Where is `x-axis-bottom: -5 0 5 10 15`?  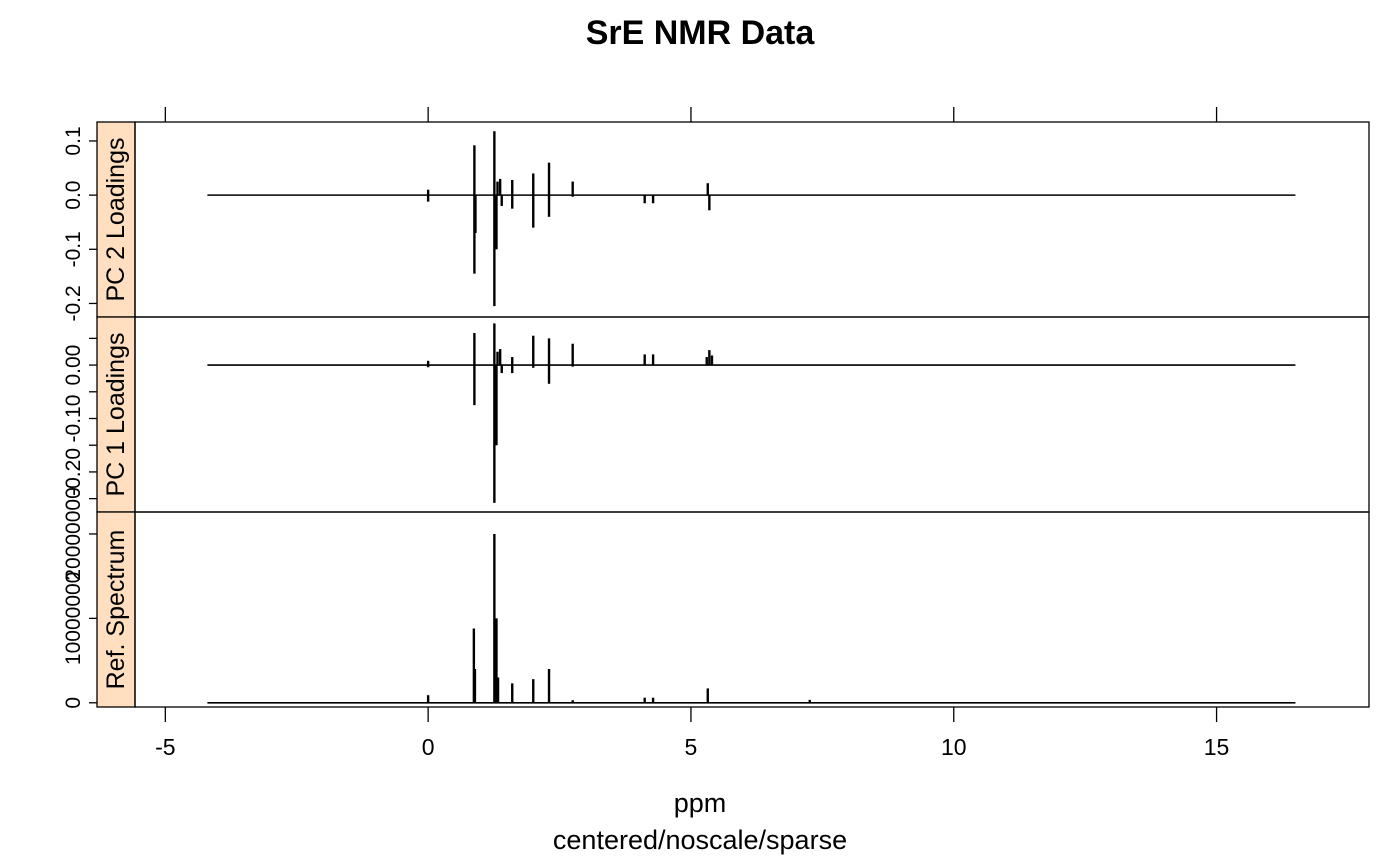 x-axis-bottom: -5 0 5 10 15 is located at coordinates (692, 733).